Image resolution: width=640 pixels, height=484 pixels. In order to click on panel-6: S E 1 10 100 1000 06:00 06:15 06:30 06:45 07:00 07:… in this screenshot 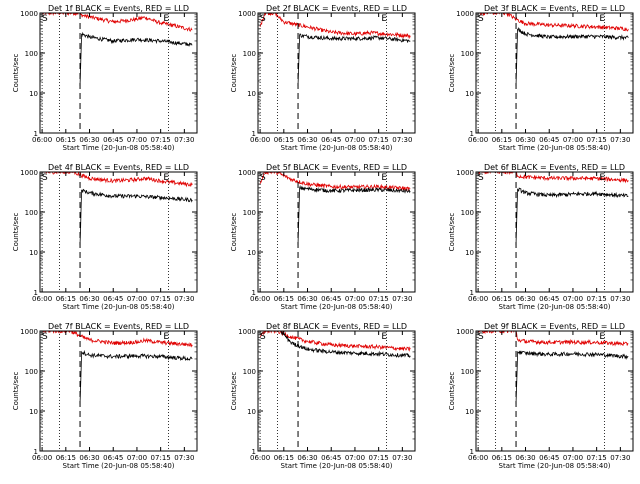, I will do `click(541, 237)`.